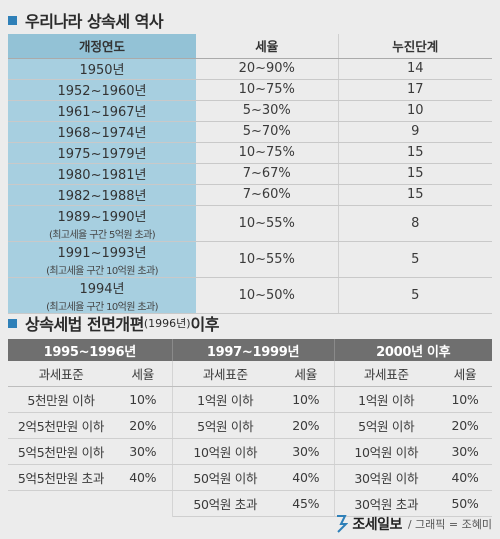  Describe the element at coordinates (225, 503) in the screenshot. I see `tax-base-cell: 50억원 초과` at that location.